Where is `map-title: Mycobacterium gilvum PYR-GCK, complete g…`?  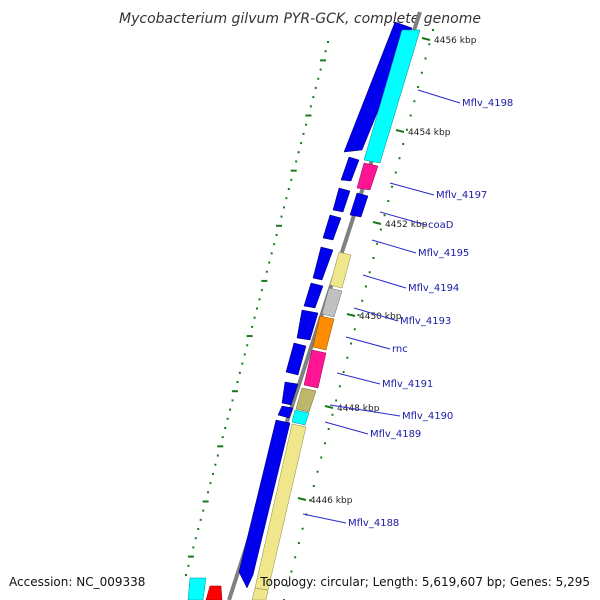 map-title: Mycobacterium gilvum PYR-GCK, complete g… is located at coordinates (300, 19).